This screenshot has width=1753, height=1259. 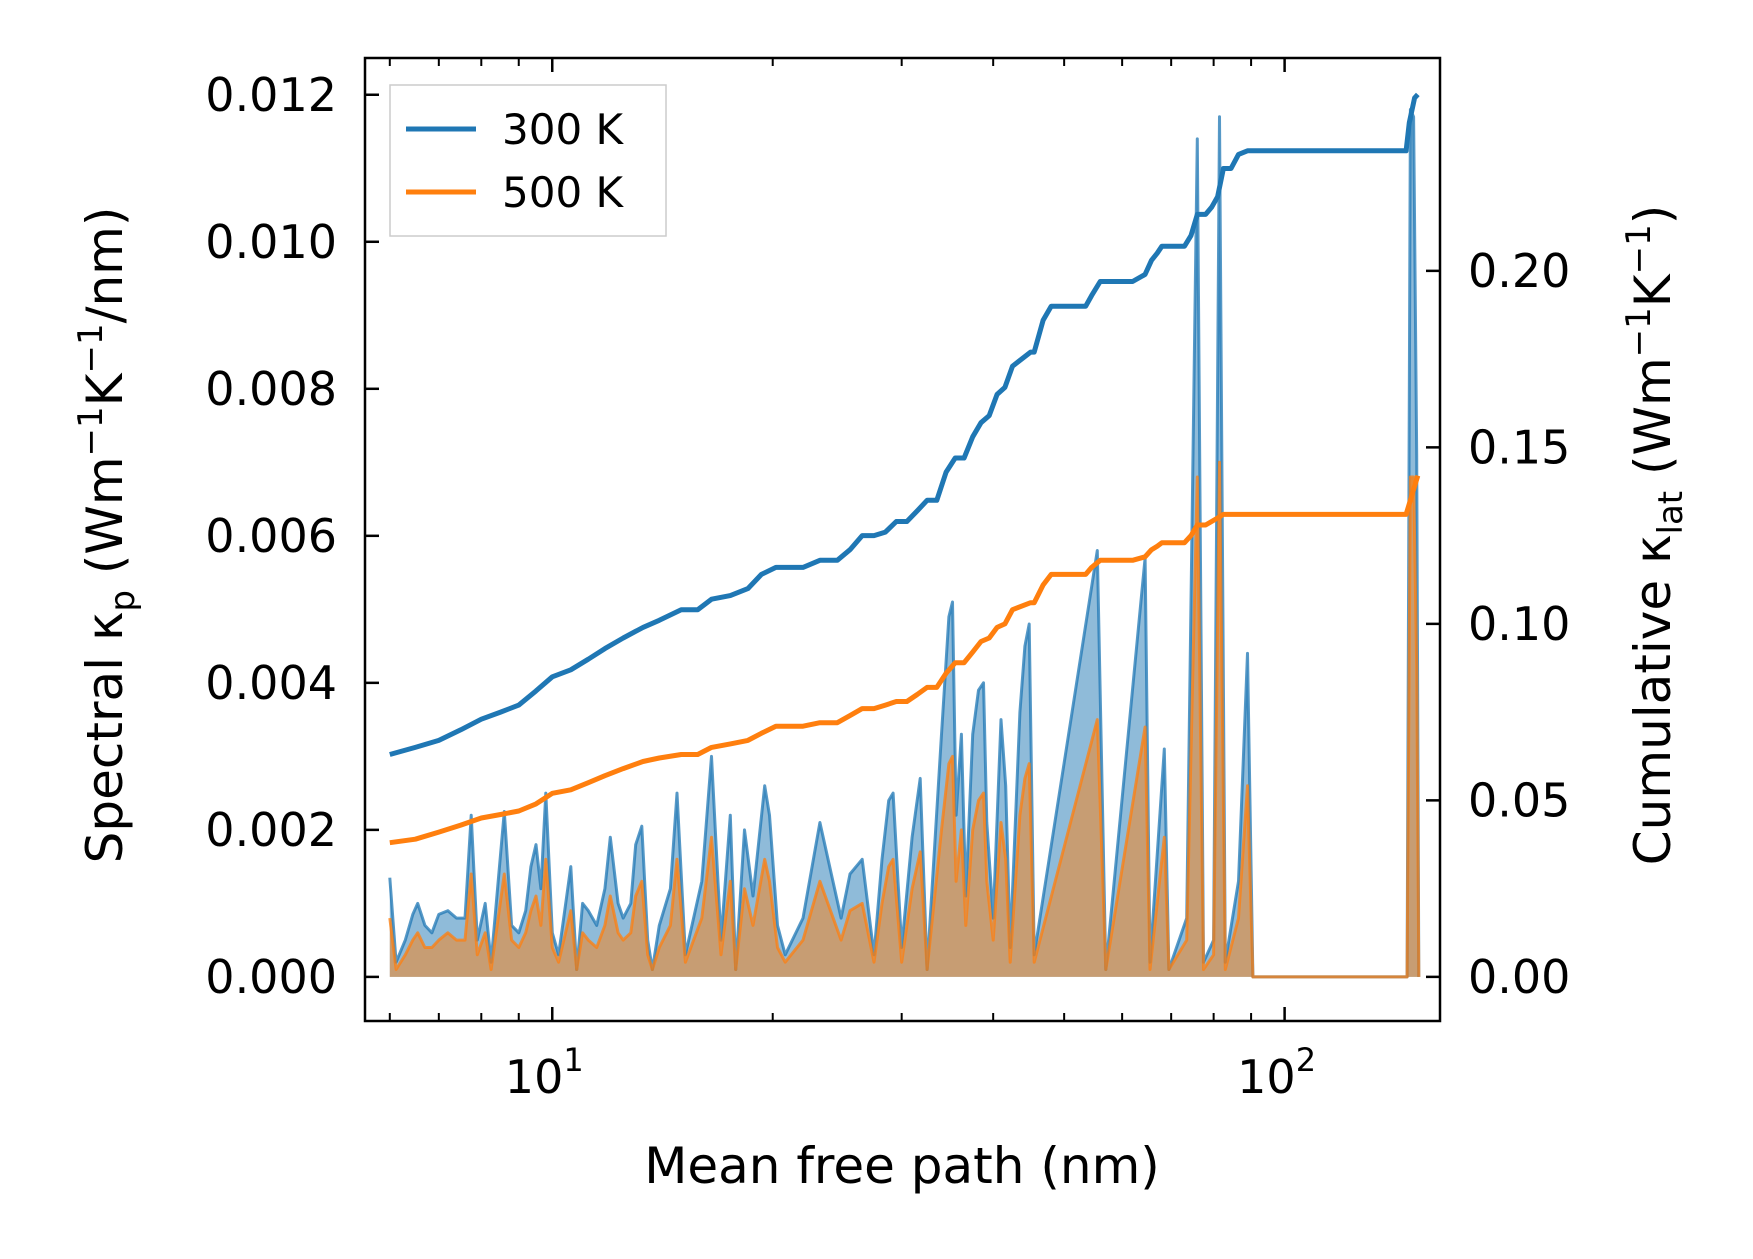 I want to click on y-right-prefix: Cumulative, so click(x=1653, y=714).